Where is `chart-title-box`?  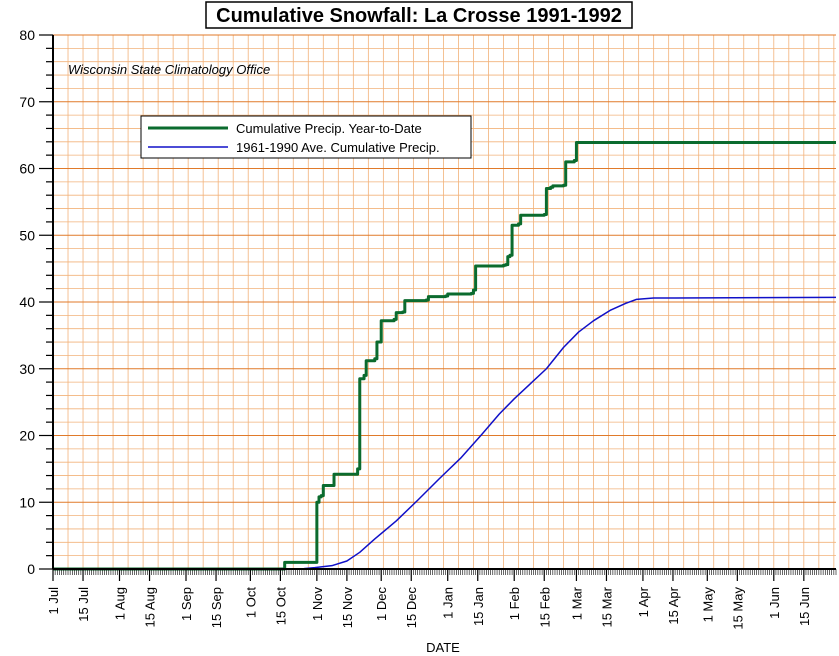
chart-title-box is located at coordinates (419, 15).